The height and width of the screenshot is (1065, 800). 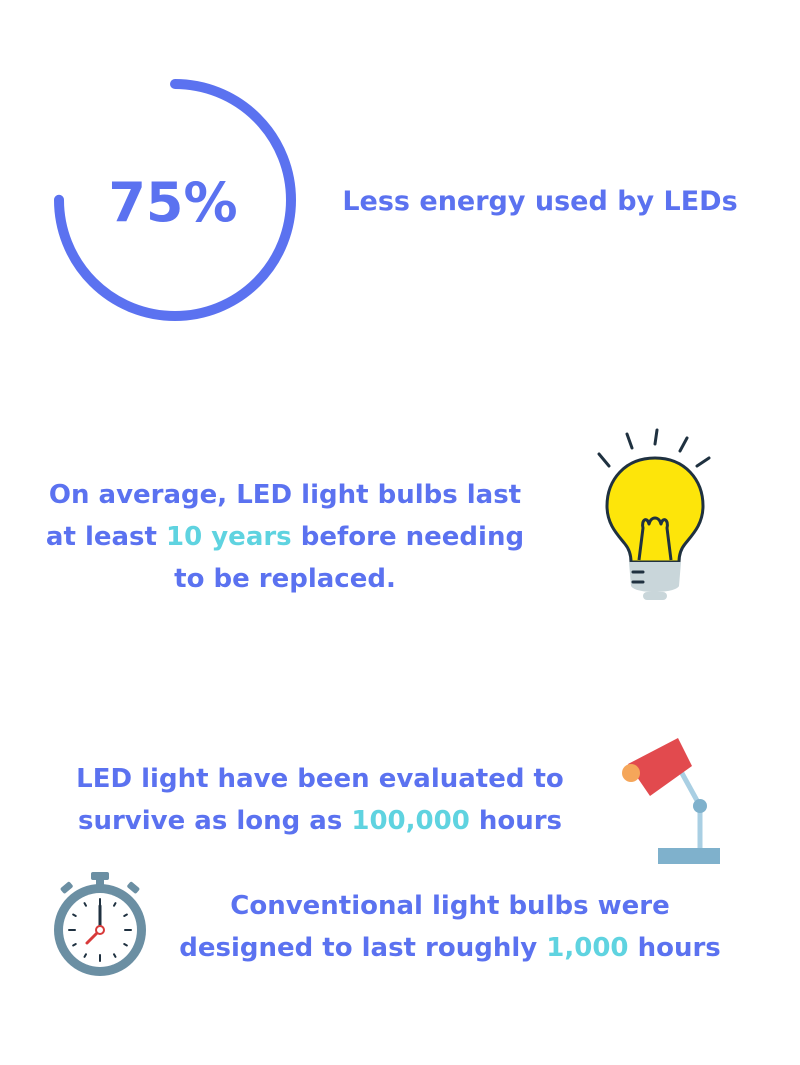 What do you see at coordinates (540, 201) in the screenshot?
I see `energy-caption: Less energy used by LEDs` at bounding box center [540, 201].